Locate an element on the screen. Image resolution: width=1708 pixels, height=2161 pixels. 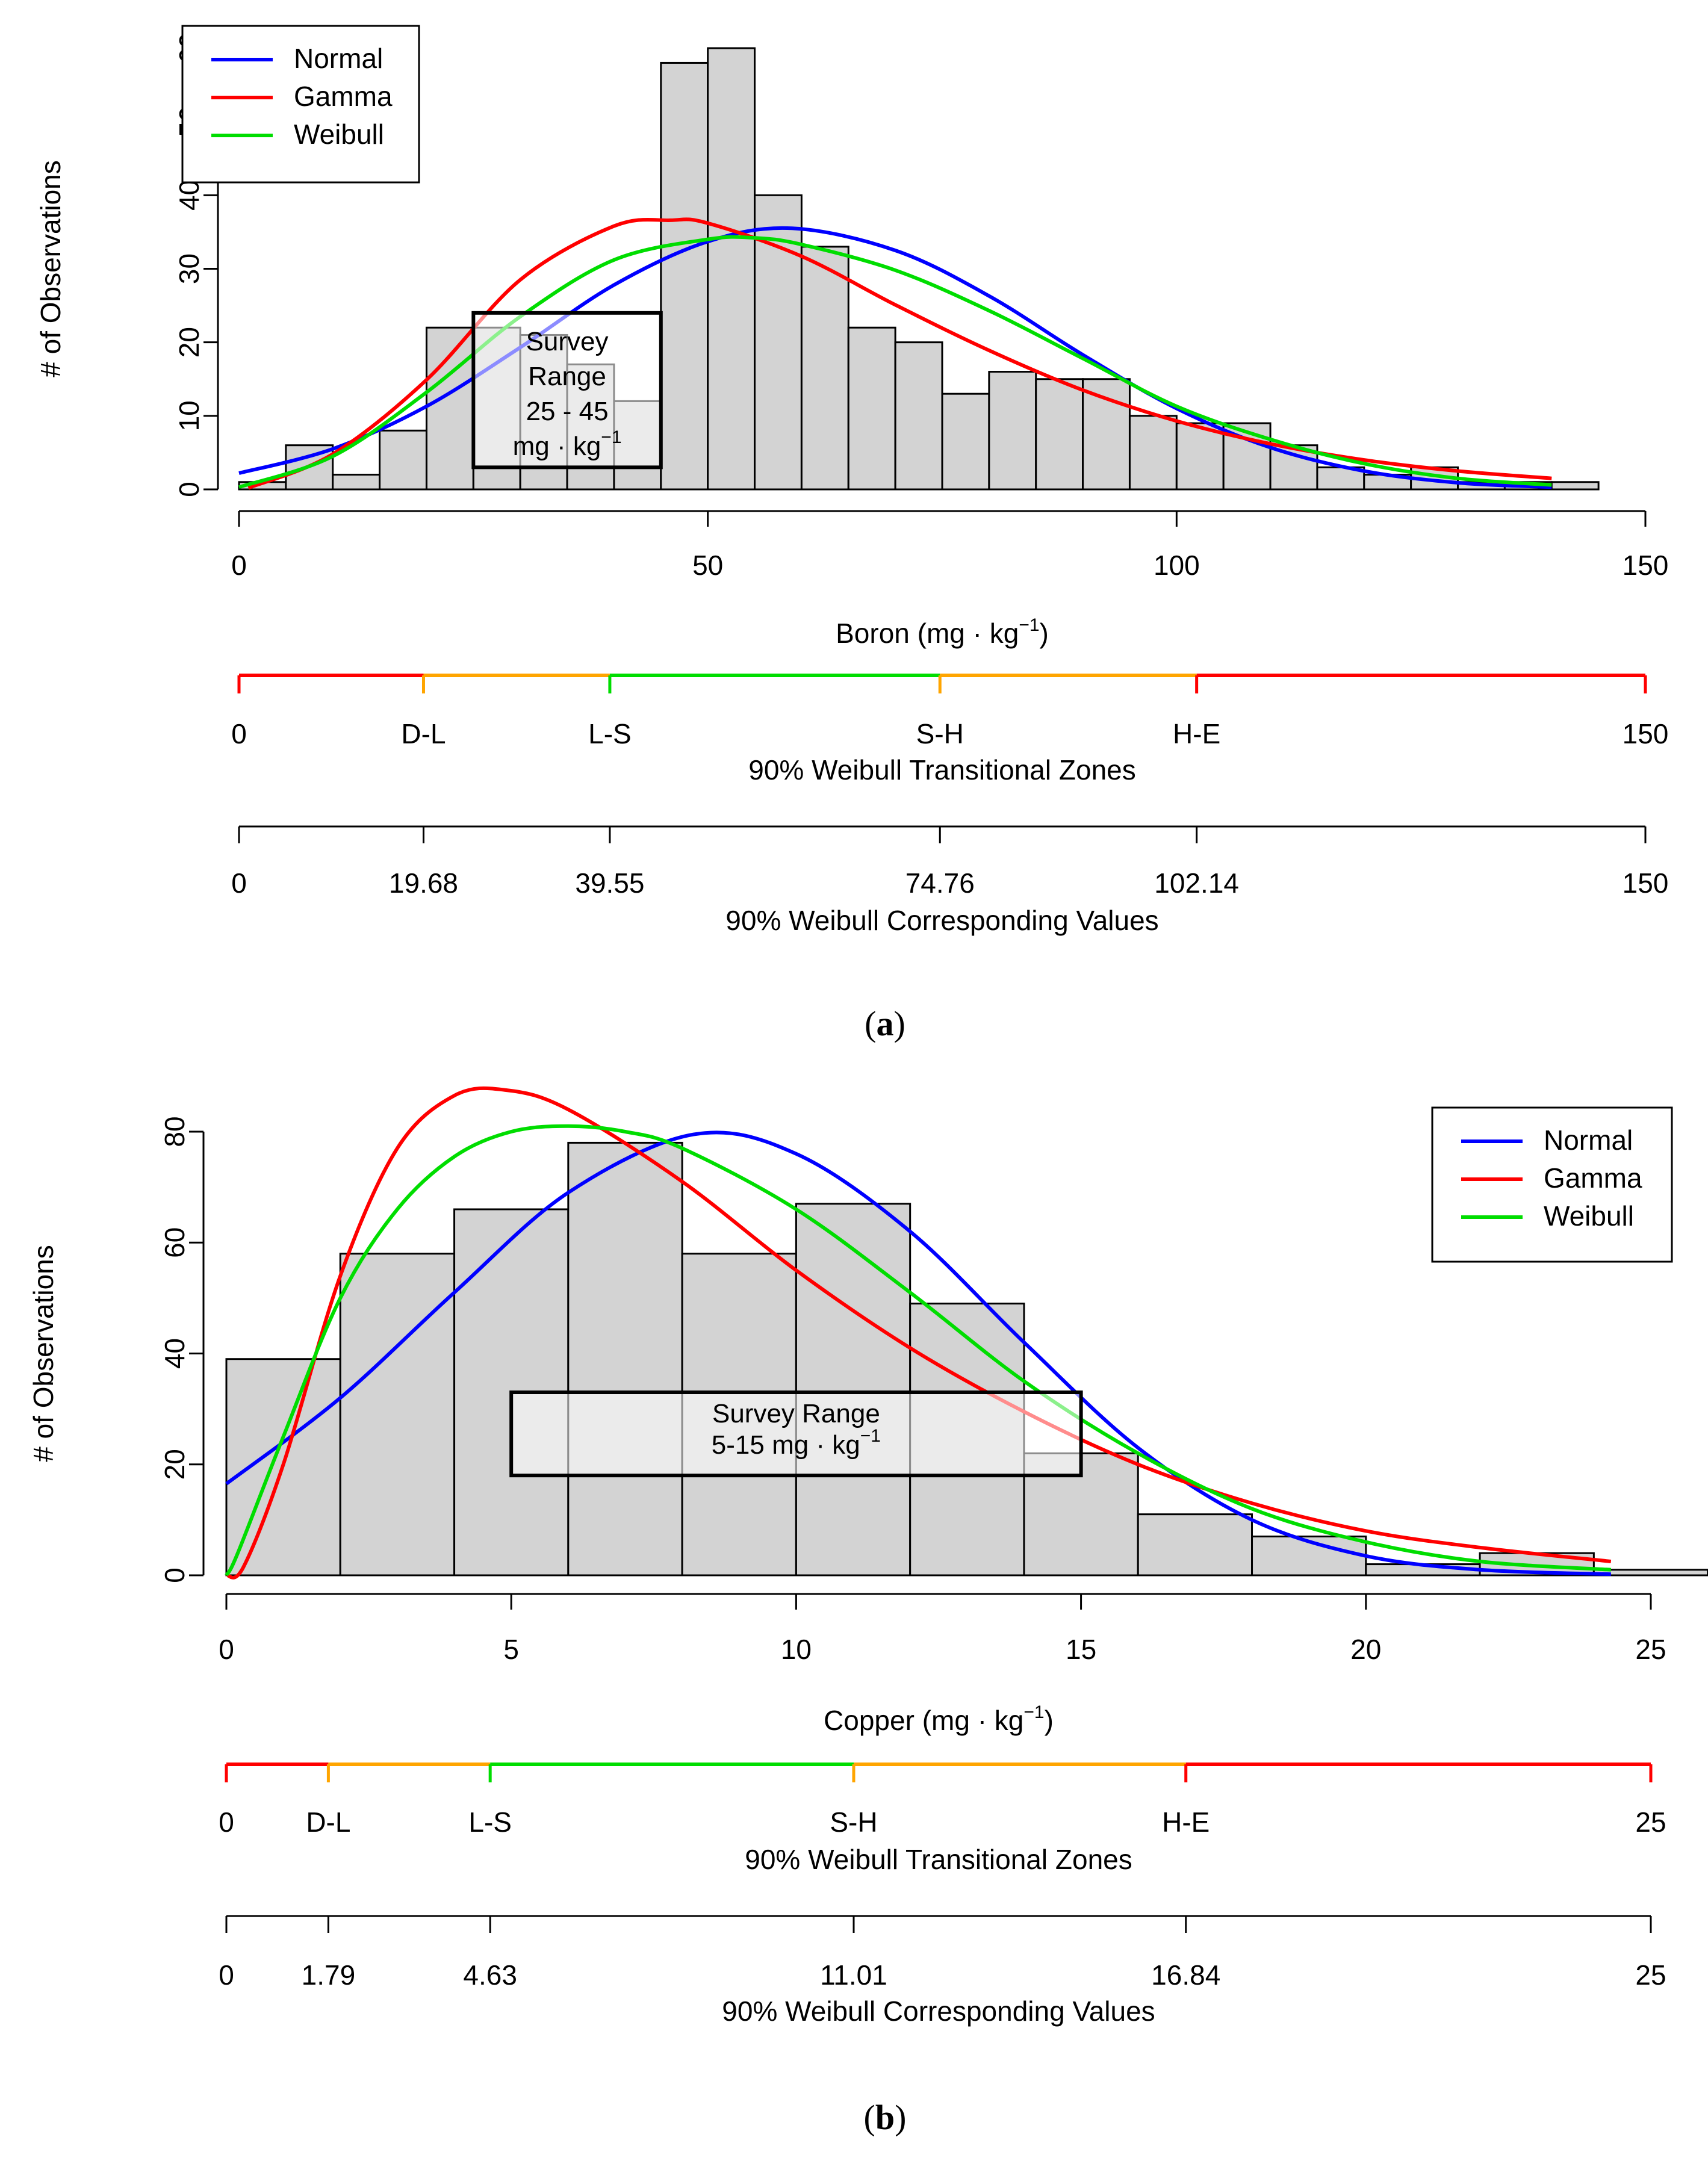
x-tick-label: 5 is located at coordinates (511, 1649).